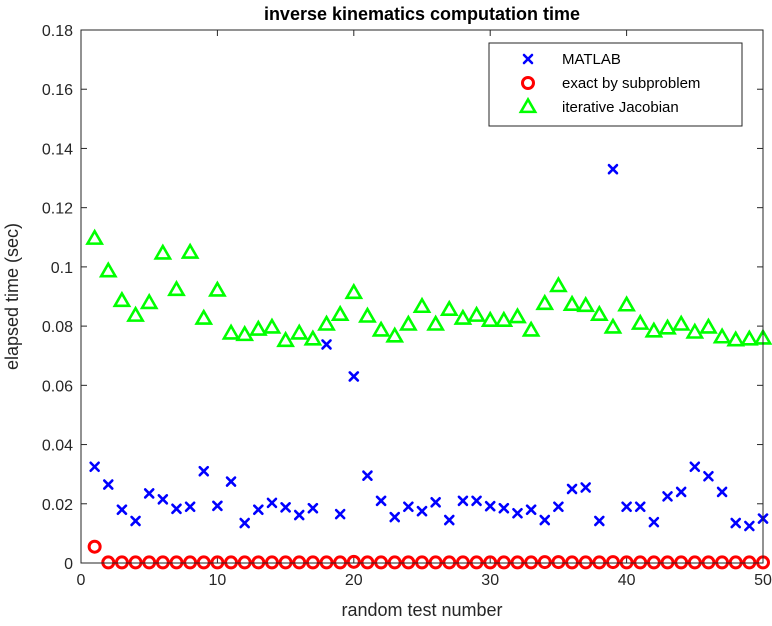 The image size is (772, 626). I want to click on x-axis-label: random test number, so click(421, 610).